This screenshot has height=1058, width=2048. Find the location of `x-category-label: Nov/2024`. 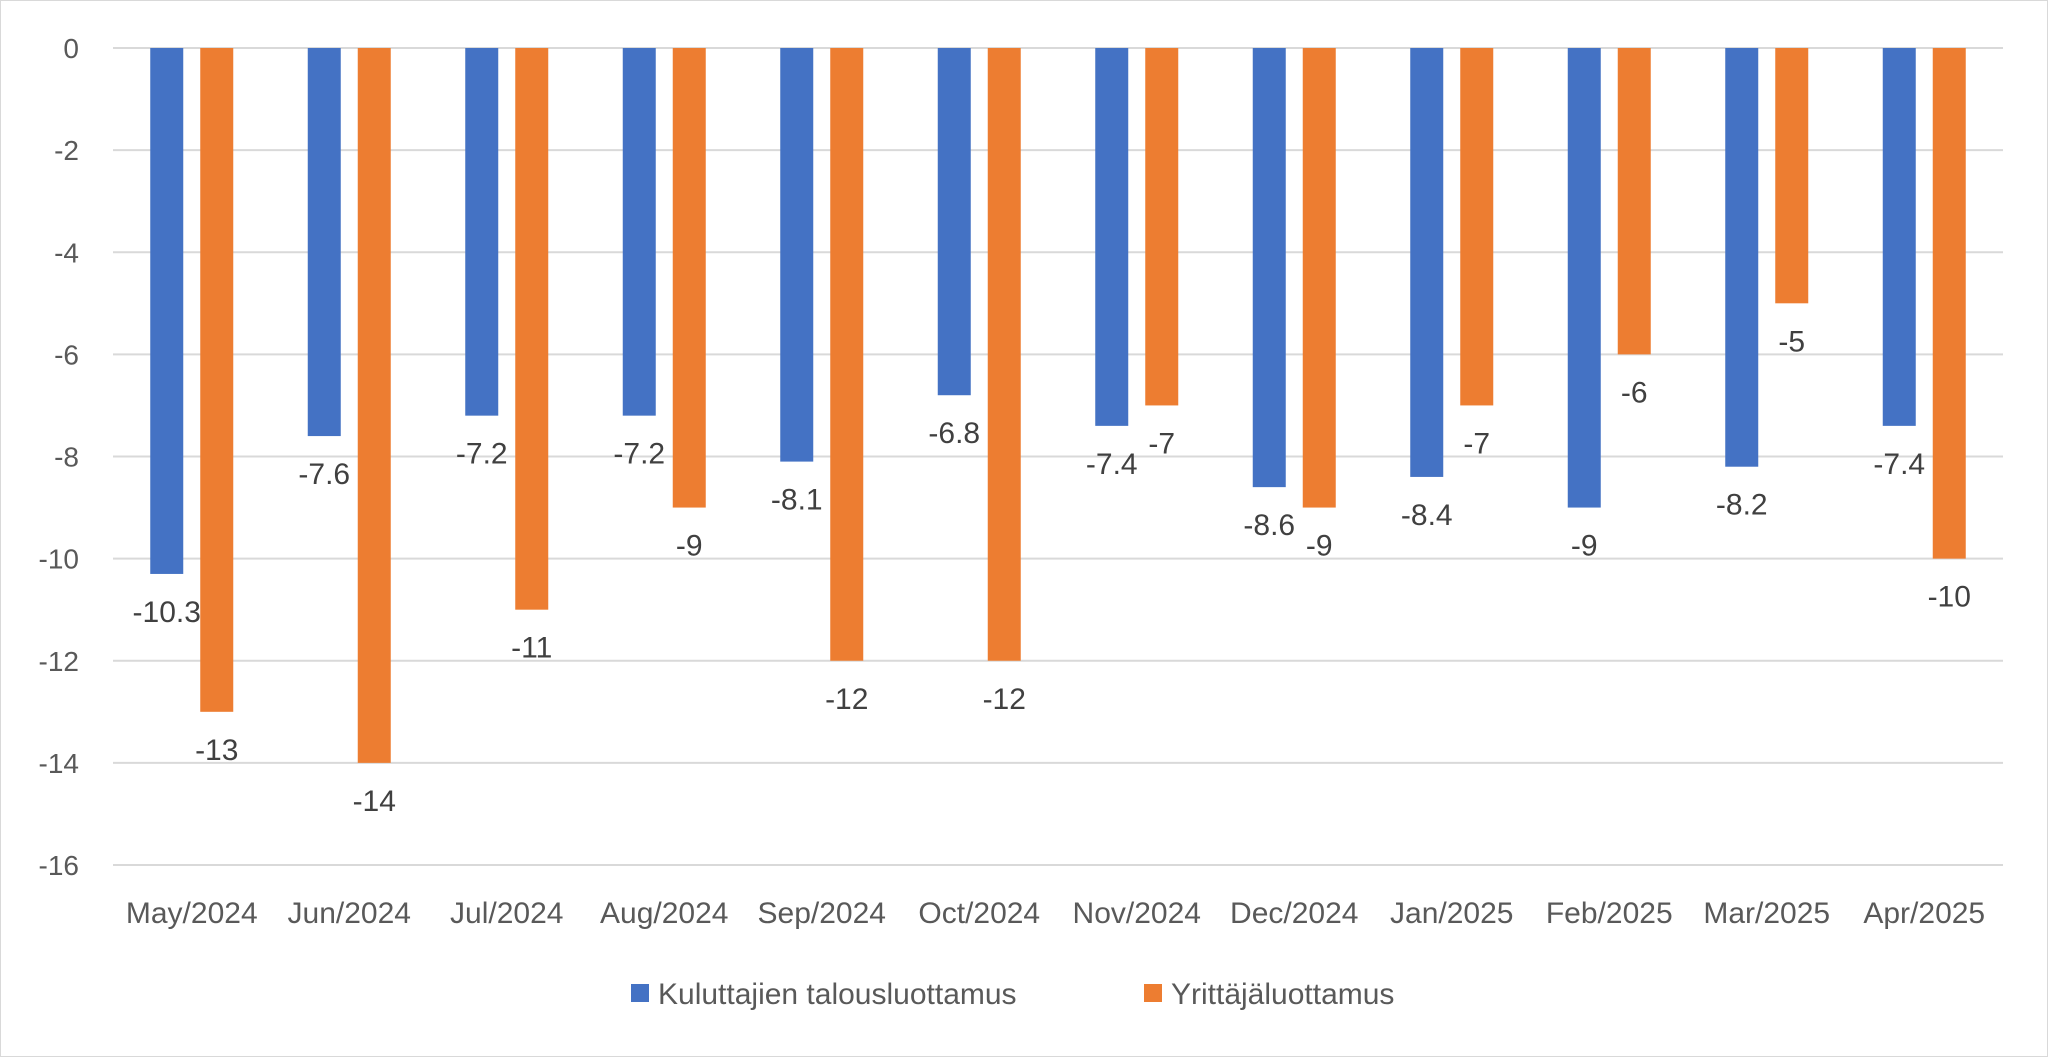

x-category-label: Nov/2024 is located at coordinates (1137, 913).